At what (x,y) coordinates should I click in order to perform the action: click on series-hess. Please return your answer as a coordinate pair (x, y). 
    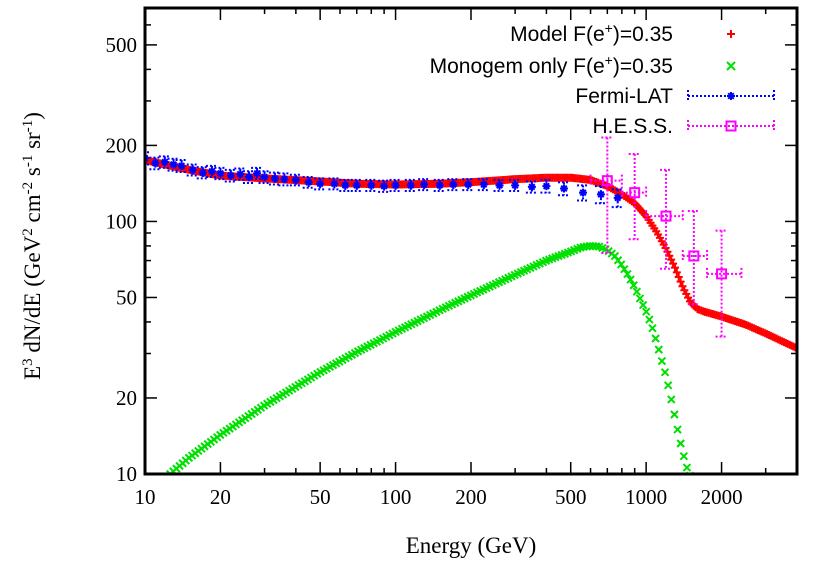
    Looking at the image, I should click on (666, 237).